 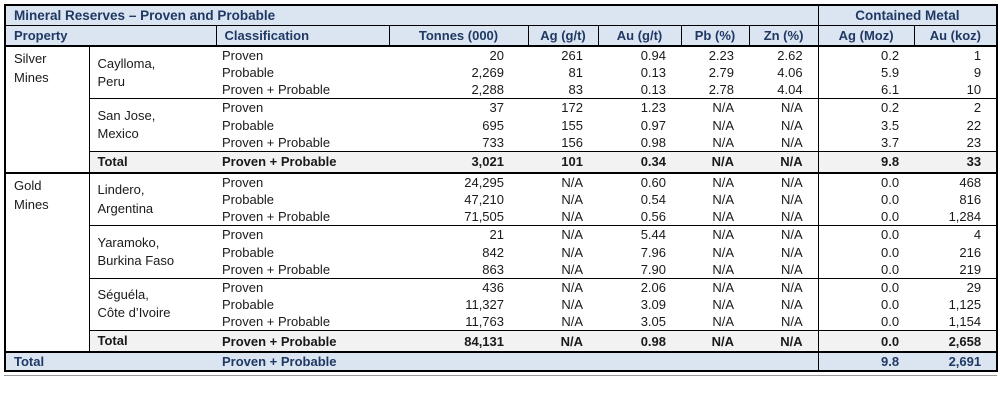 I want to click on cell-pb: 2.78, so click(x=721, y=90).